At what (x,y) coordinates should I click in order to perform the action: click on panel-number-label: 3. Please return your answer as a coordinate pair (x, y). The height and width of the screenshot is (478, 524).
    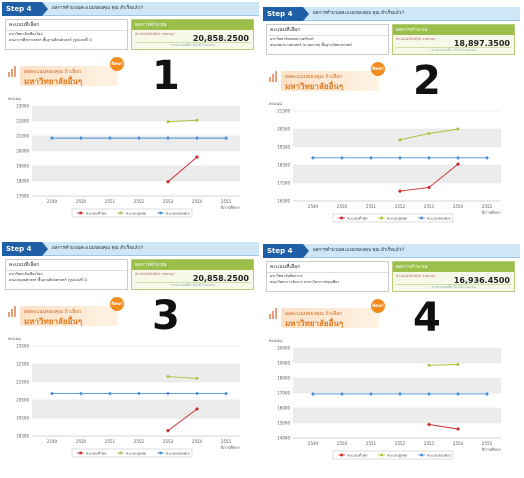
    Looking at the image, I should click on (166, 316).